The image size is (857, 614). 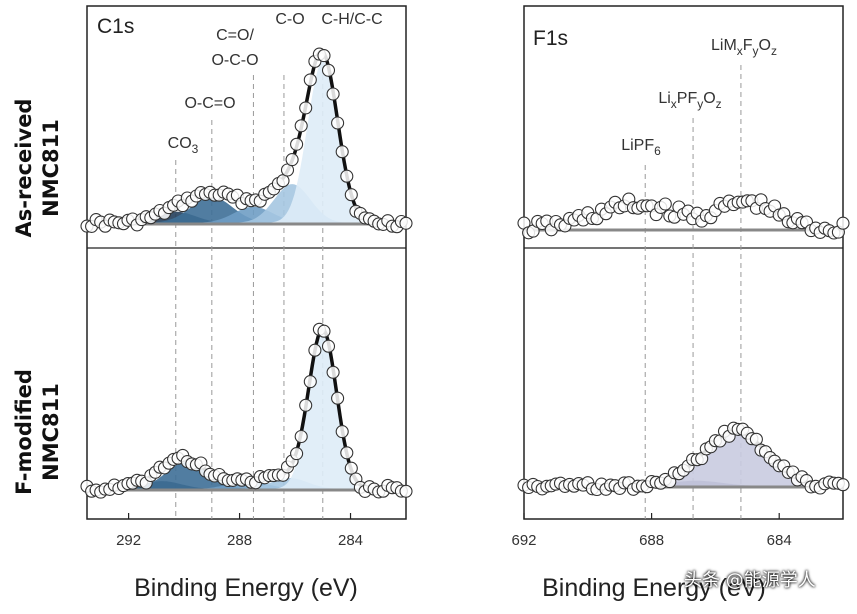 What do you see at coordinates (641, 147) in the screenshot?
I see `peak-label: LiPF6​` at bounding box center [641, 147].